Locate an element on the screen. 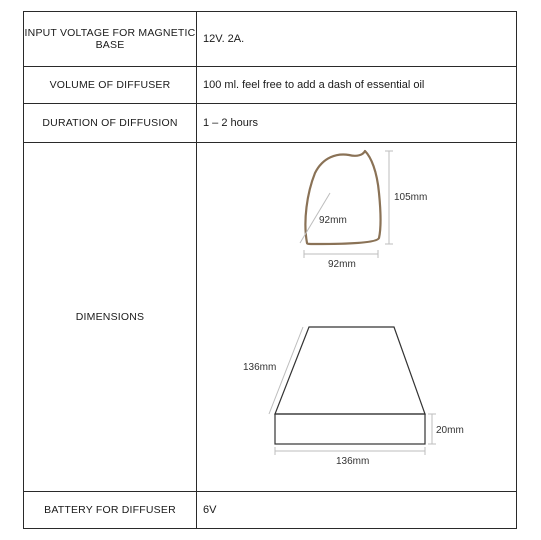 Image resolution: width=541 pixels, height=540 pixels. base-bottom-outline is located at coordinates (350, 429).